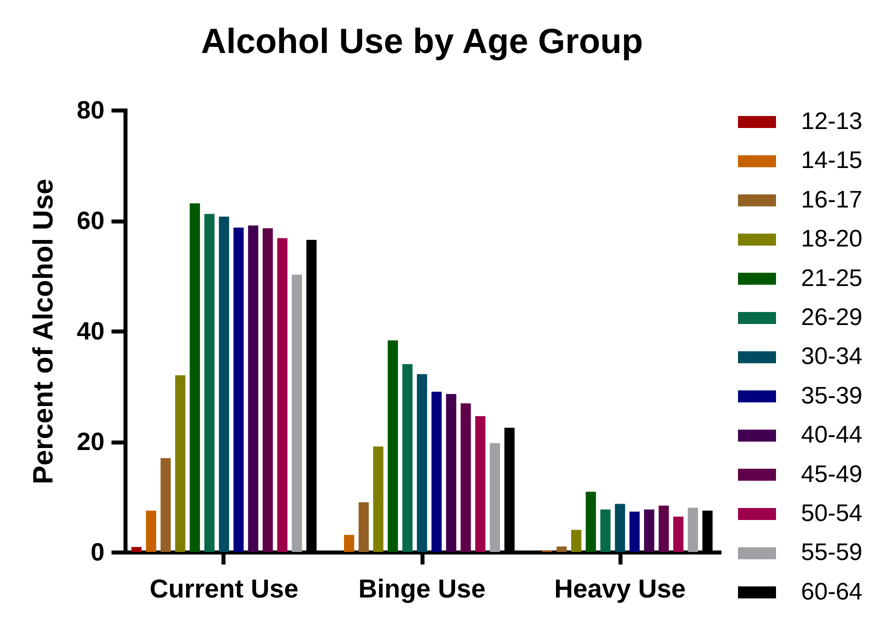 Image resolution: width=895 pixels, height=632 pixels. What do you see at coordinates (831, 200) in the screenshot?
I see `legend-label: 16-17` at bounding box center [831, 200].